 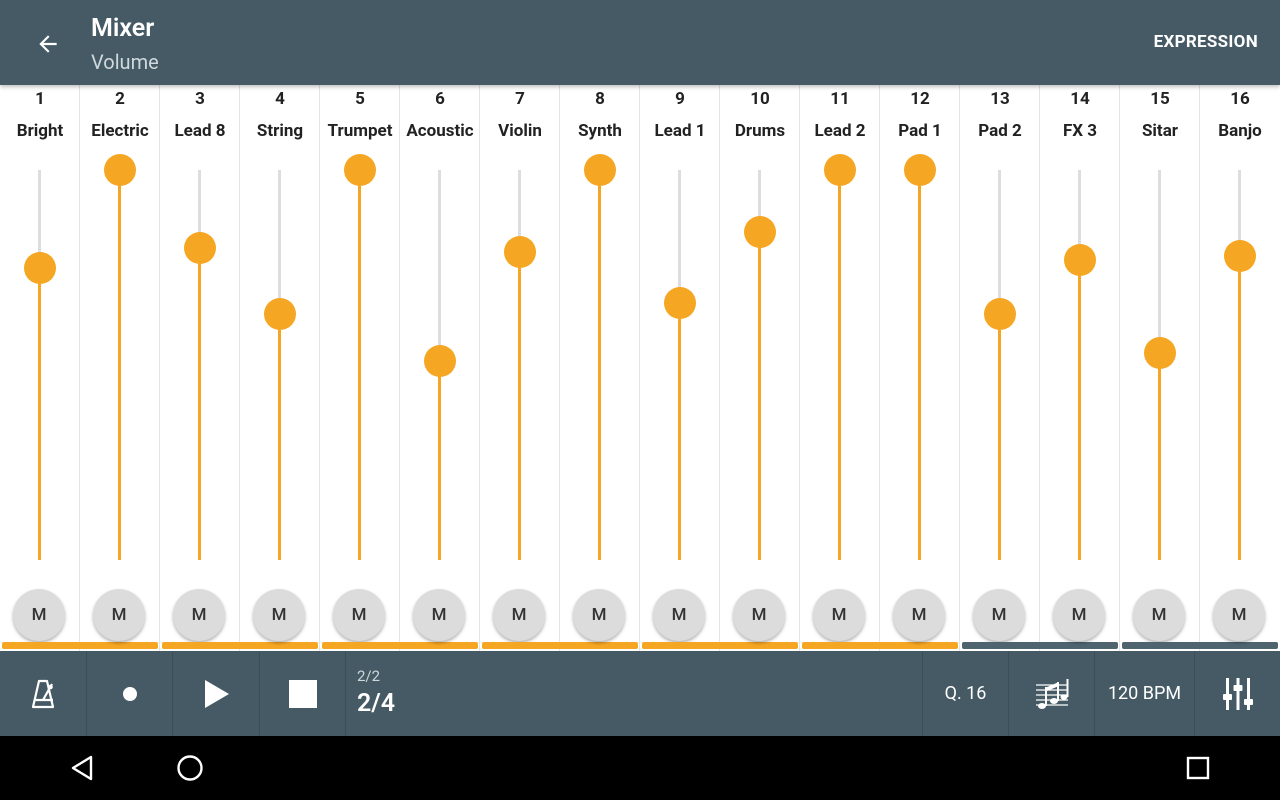 I want to click on channel-number: 16, so click(x=1240, y=99).